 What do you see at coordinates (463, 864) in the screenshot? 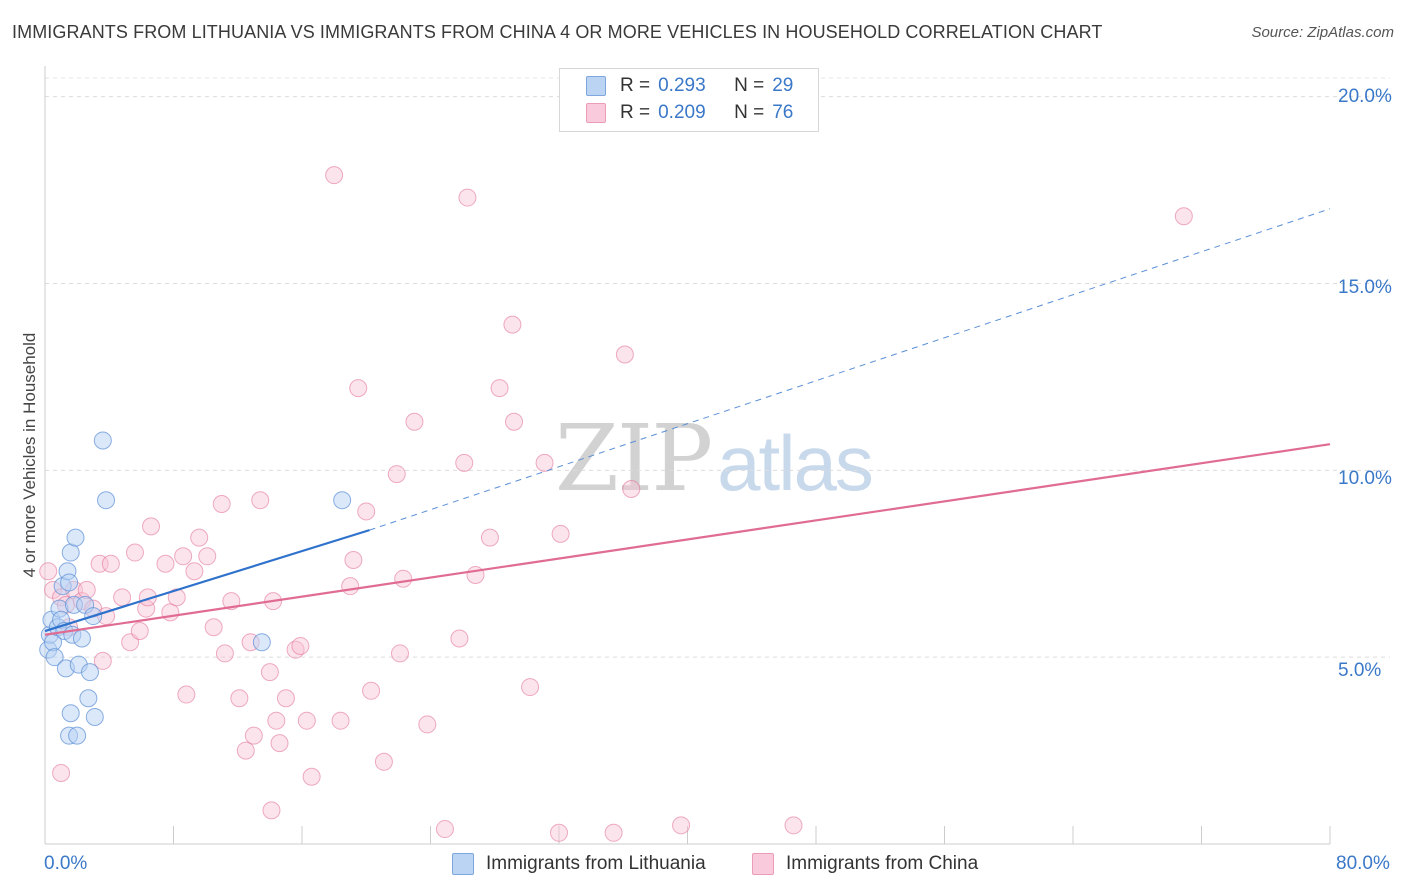
I see `bottom-legend-swatch-lithuania` at bounding box center [463, 864].